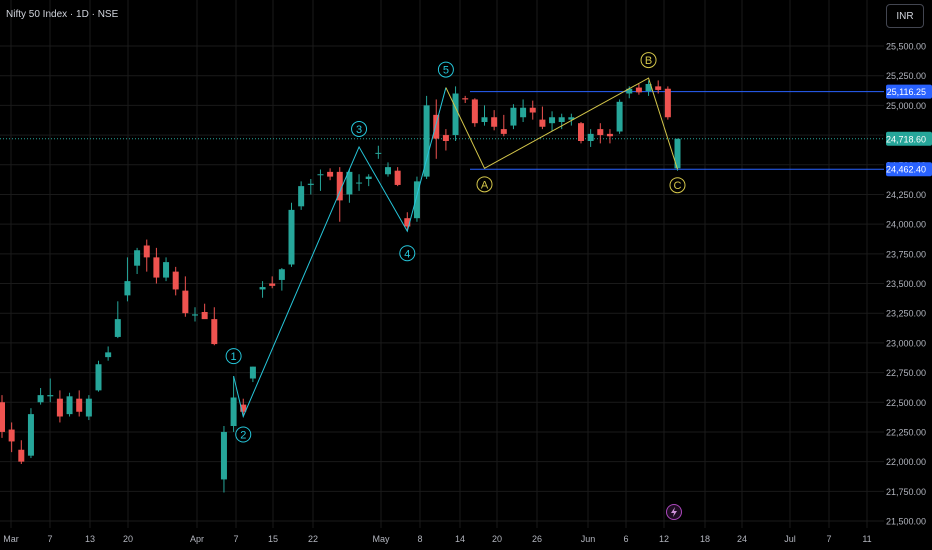  Describe the element at coordinates (906, 403) in the screenshot. I see `y-tick-label: 22,500.00` at that location.